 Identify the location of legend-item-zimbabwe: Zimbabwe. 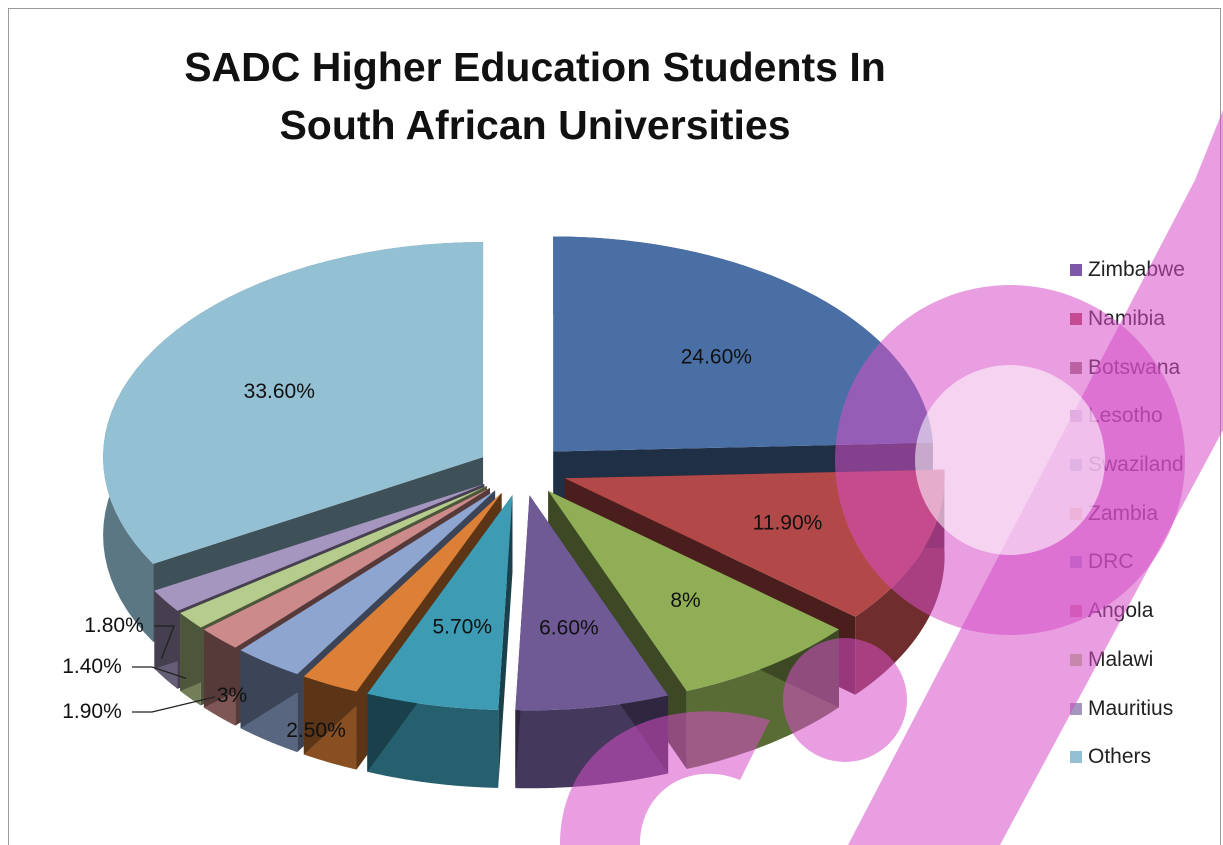
(1127, 270).